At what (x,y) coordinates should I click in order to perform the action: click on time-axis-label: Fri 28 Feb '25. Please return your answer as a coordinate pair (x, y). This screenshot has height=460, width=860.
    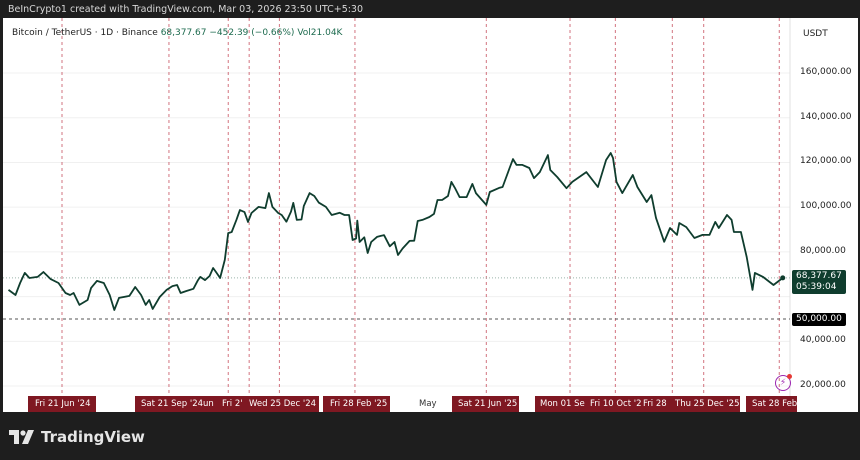
    Looking at the image, I should click on (359, 404).